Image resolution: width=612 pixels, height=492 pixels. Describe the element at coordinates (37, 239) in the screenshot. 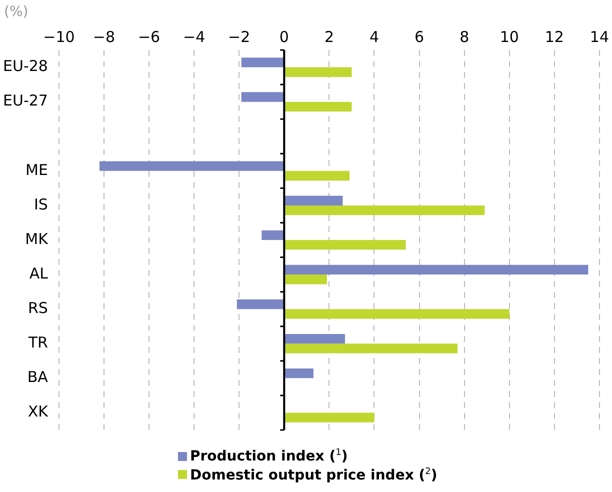

I see `y-tick-label: MK` at that location.